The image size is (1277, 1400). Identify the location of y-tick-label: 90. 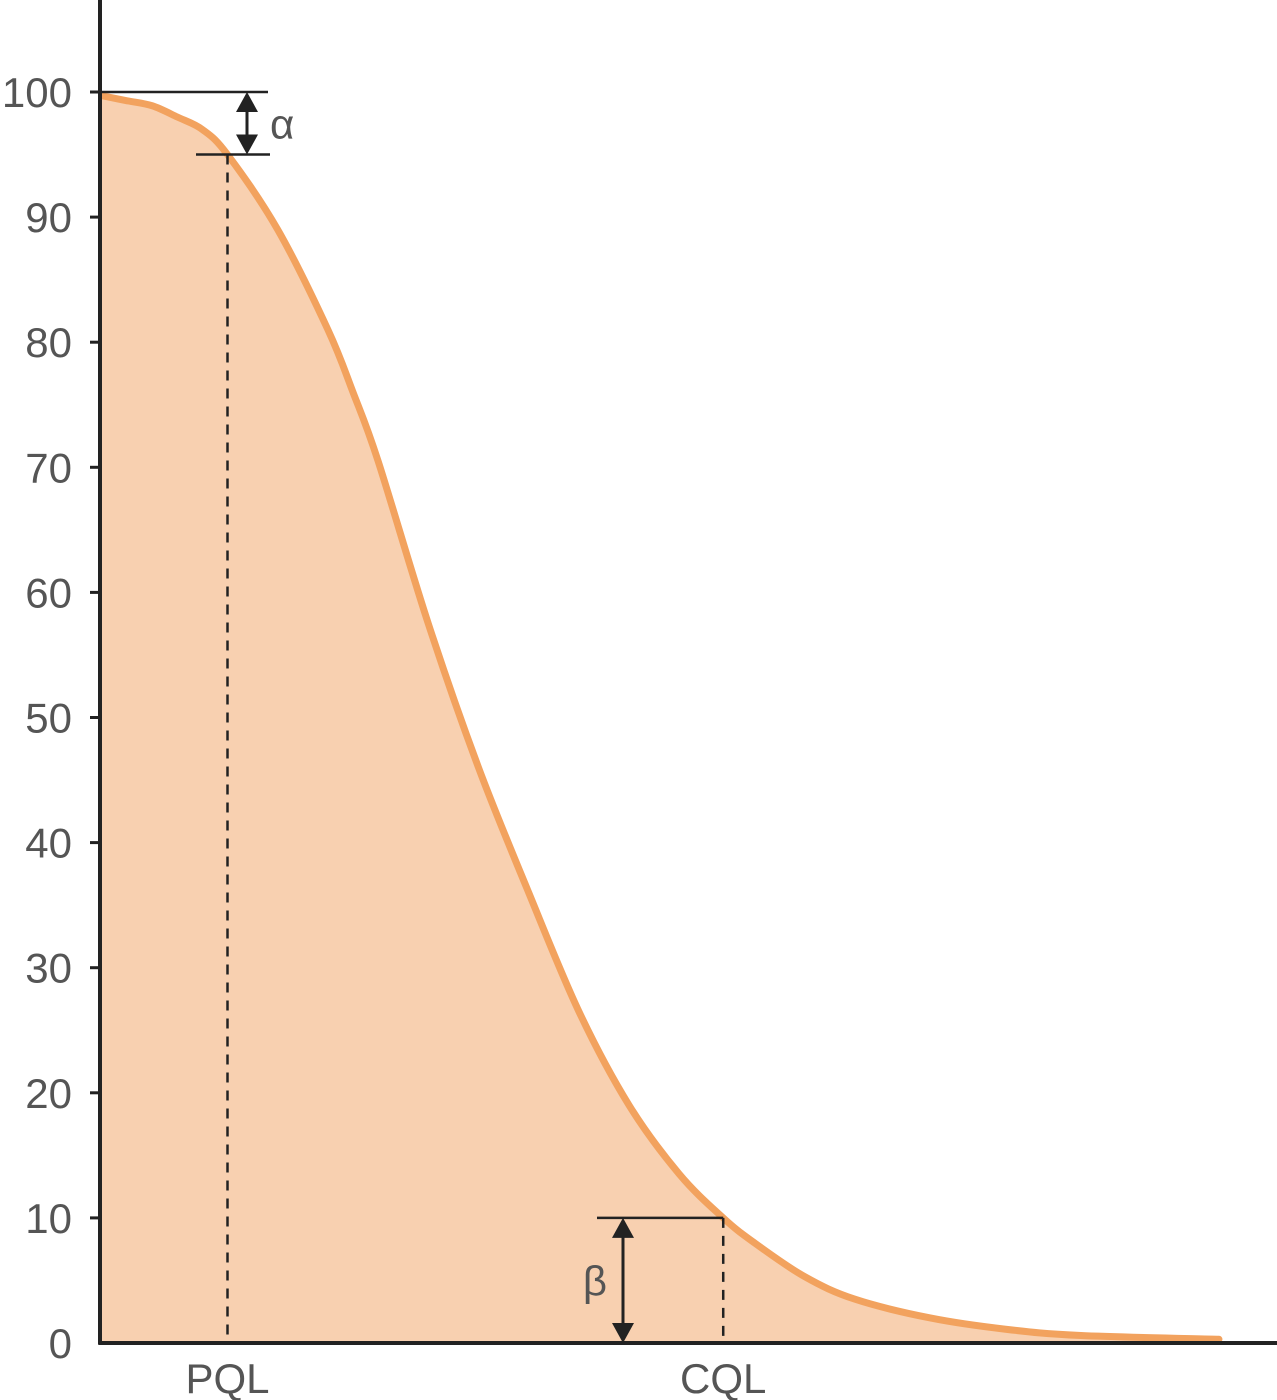
(48, 217).